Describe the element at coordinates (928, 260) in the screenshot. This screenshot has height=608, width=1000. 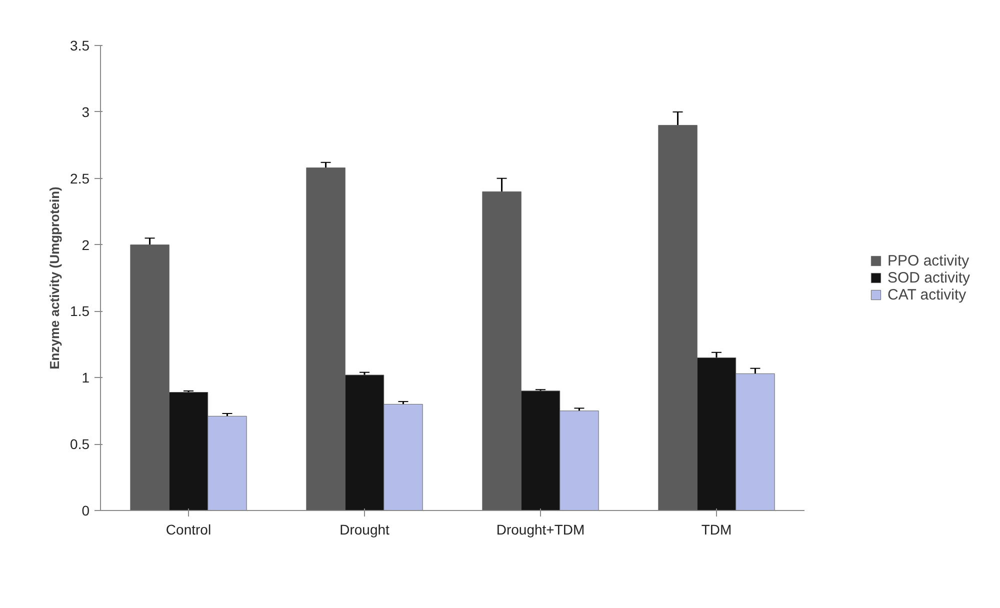
I see `legend-label: PPO activity` at that location.